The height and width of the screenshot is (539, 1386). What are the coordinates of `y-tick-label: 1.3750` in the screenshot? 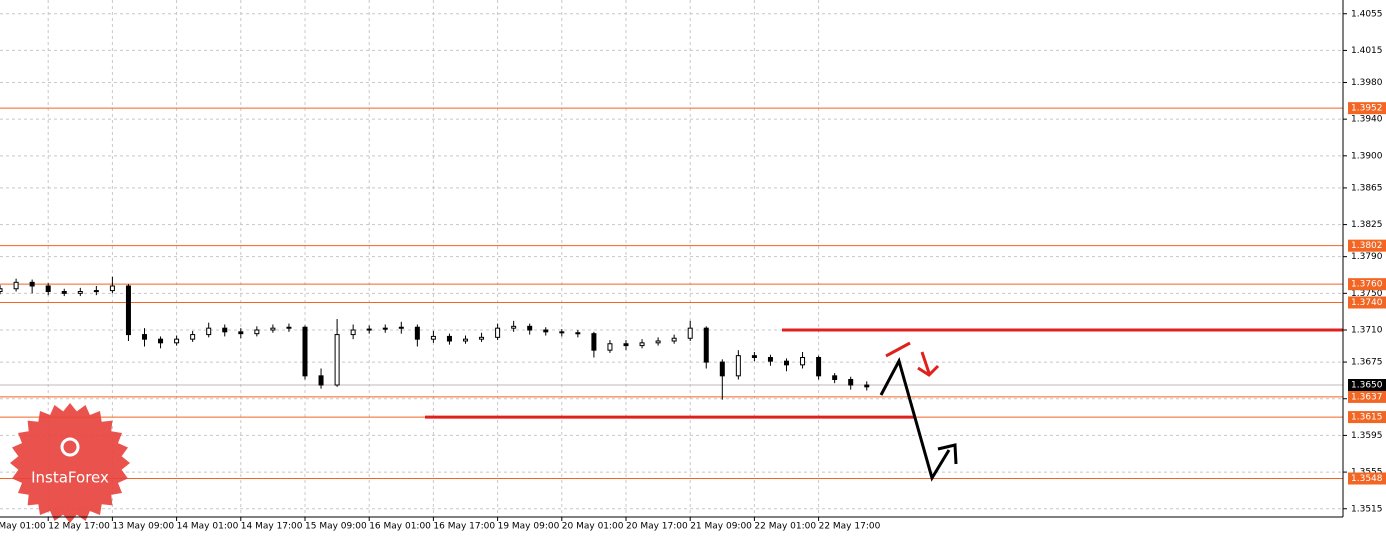 It's located at (1367, 294).